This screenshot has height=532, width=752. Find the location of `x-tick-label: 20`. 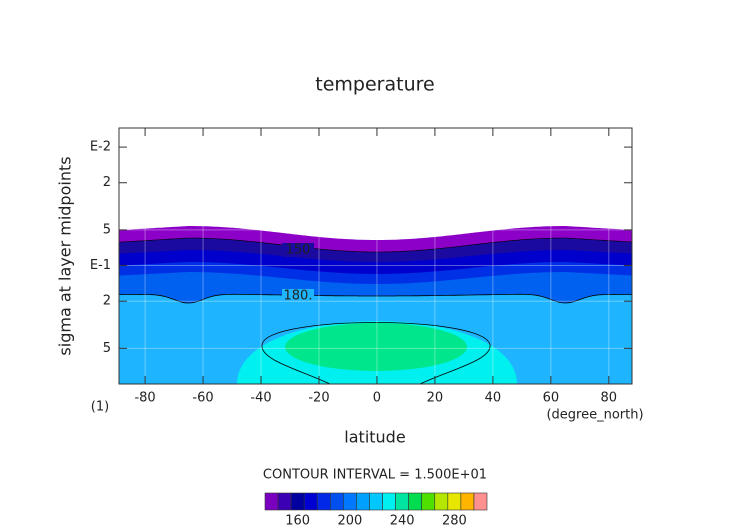

x-tick-label: 20 is located at coordinates (435, 398).